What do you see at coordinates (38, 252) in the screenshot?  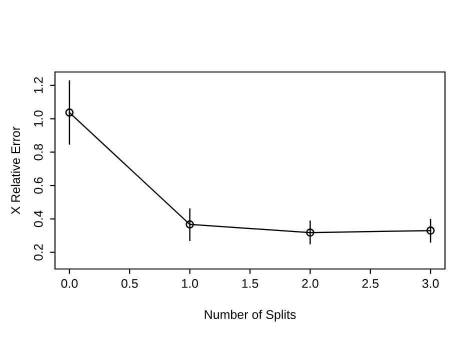 I see `y-tick-label: 0.2` at bounding box center [38, 252].